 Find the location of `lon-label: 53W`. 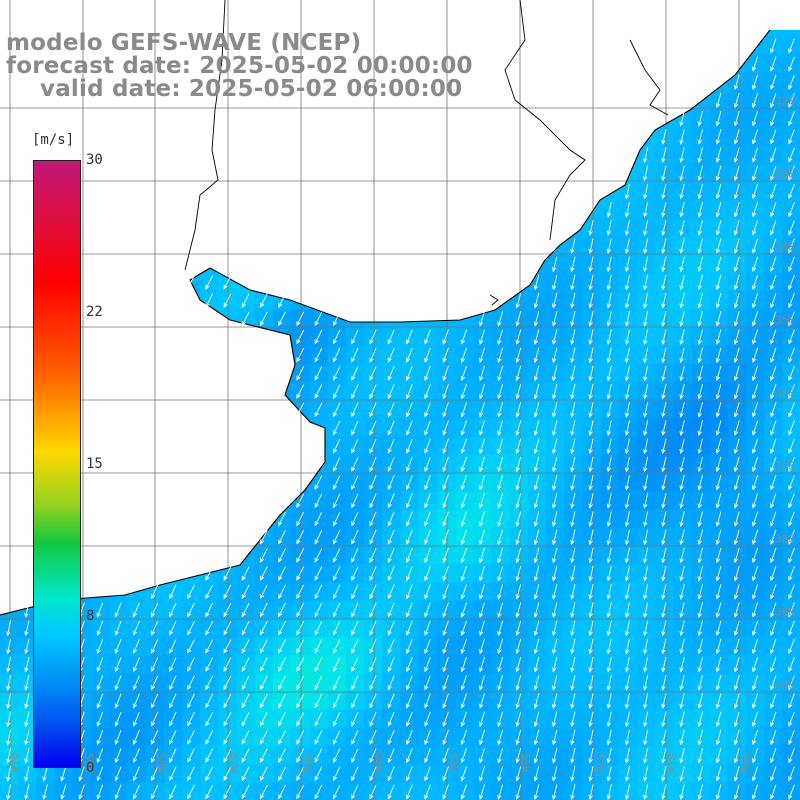

lon-label: 53W is located at coordinates (525, 763).